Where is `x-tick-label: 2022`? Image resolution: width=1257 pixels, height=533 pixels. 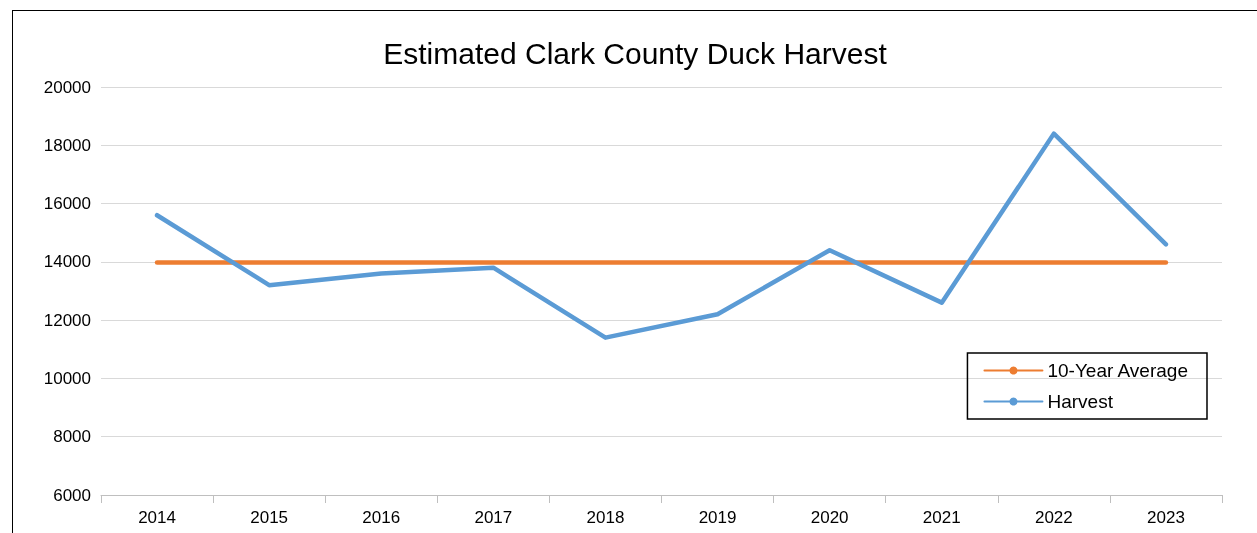 x-tick-label: 2022 is located at coordinates (1053, 517).